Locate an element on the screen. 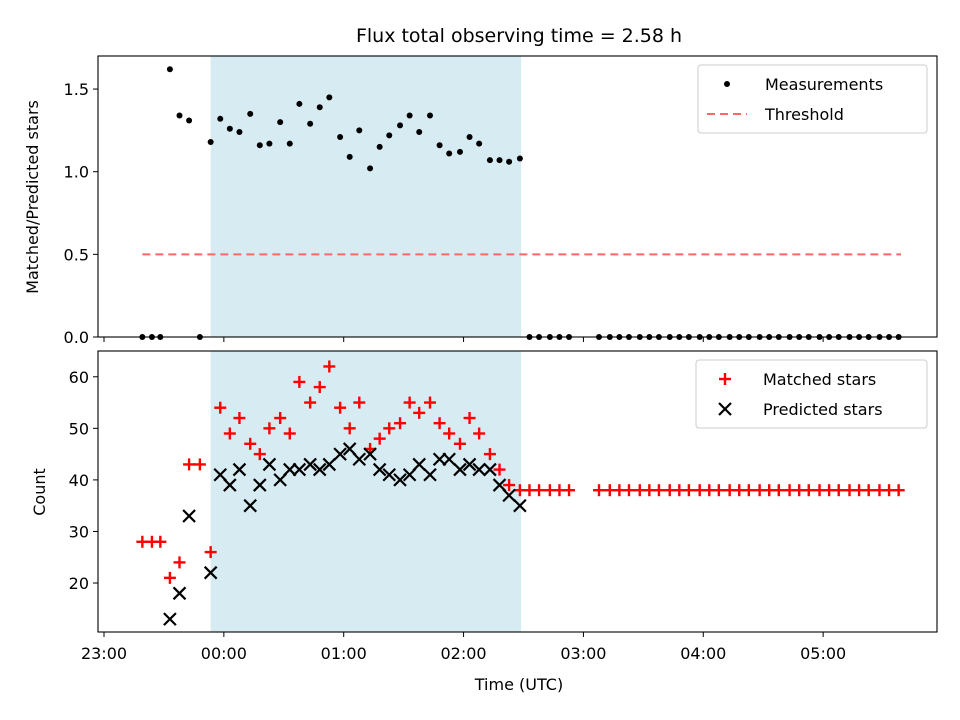 Image resolution: width=960 pixels, height=720 pixels. top-legend: Measurements Threshold is located at coordinates (812, 99).